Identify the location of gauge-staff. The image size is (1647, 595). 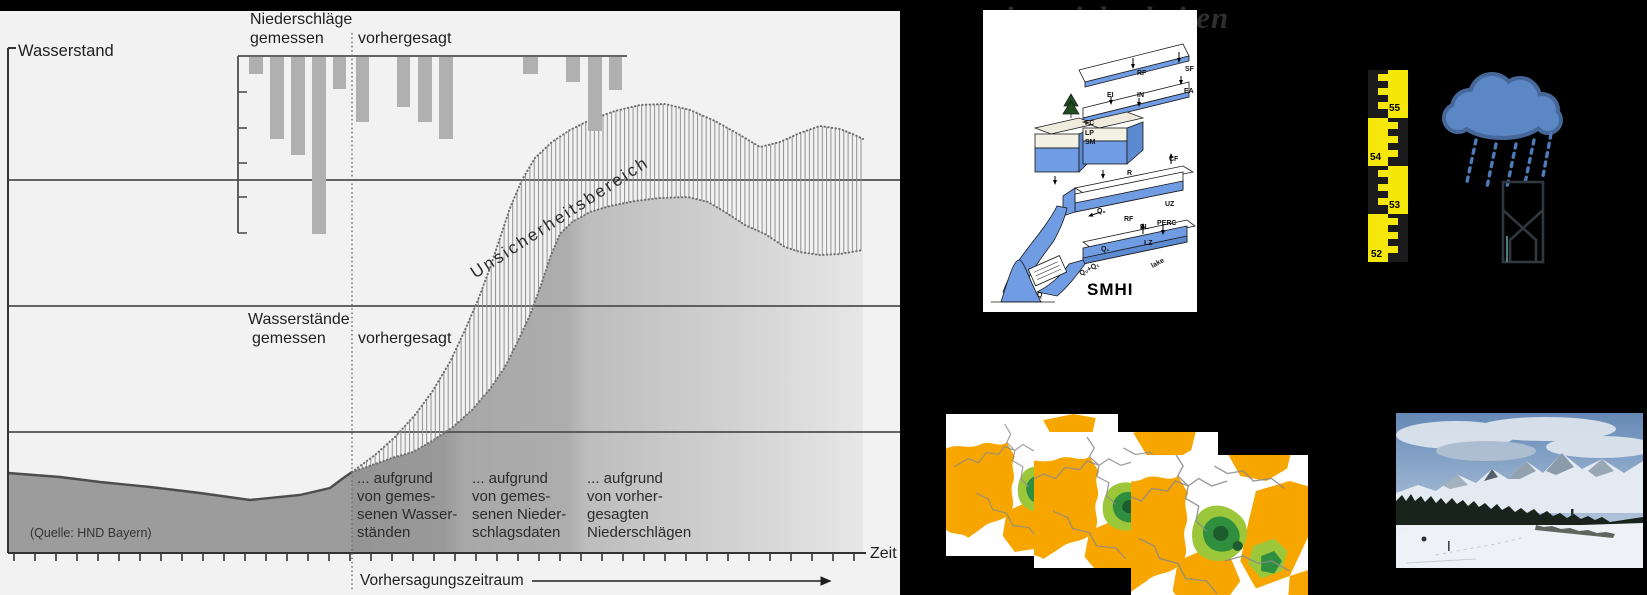
(1388, 166).